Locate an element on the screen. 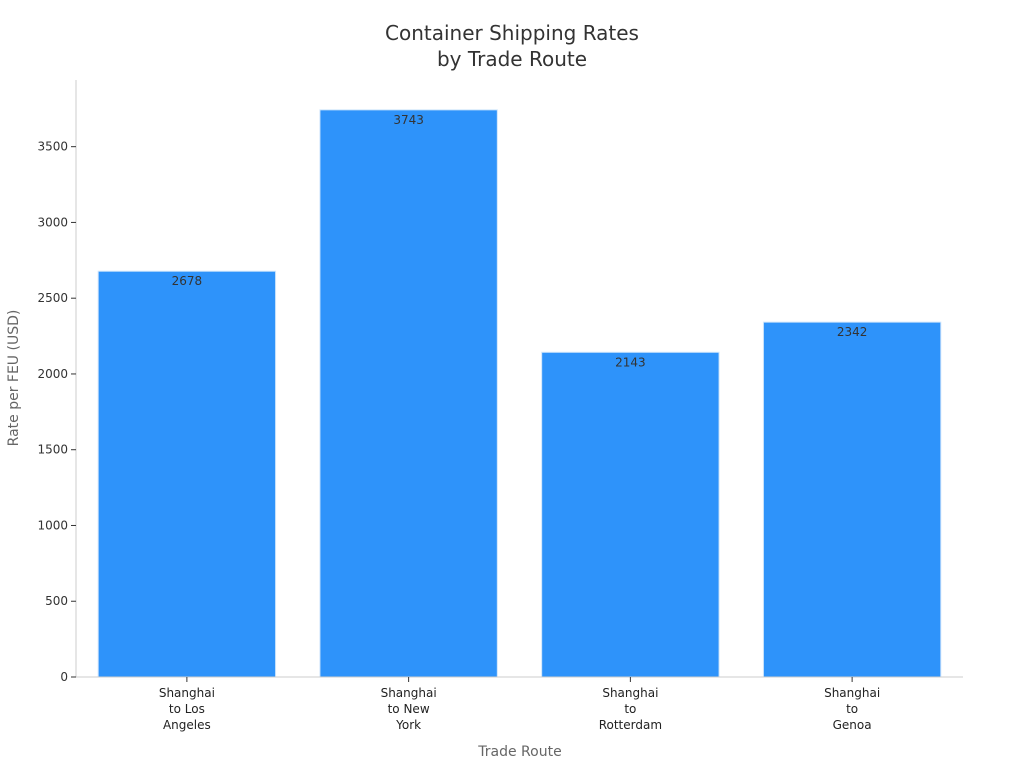  y-tick-label: 3500 is located at coordinates (52, 147).